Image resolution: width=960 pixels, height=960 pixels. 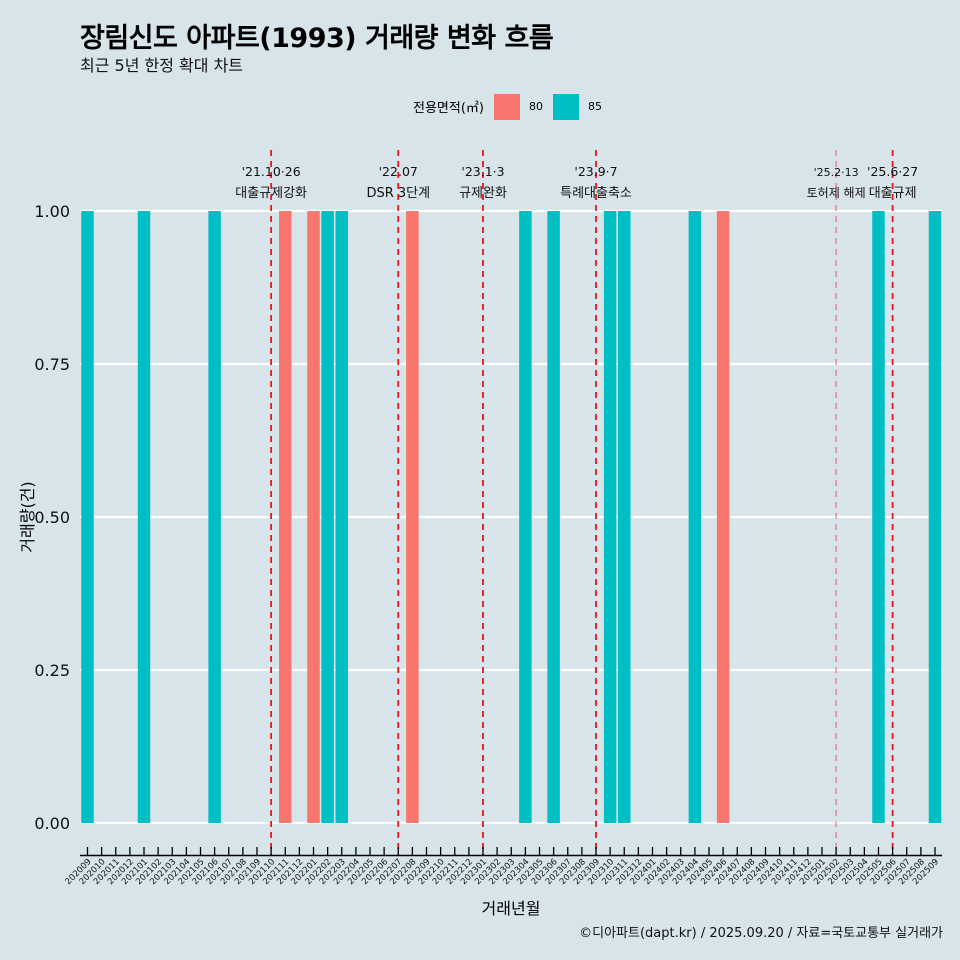 I want to click on y-tick-label: 0.25, so click(x=52, y=670).